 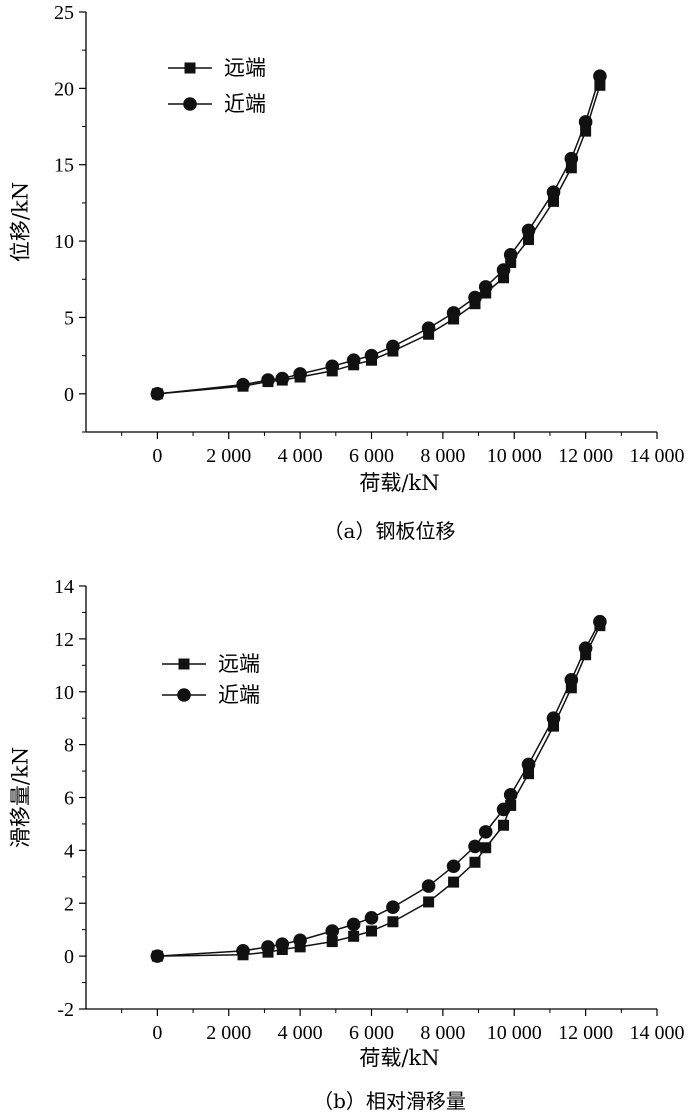 What do you see at coordinates (389, 1101) in the screenshot?
I see `figure-caption: （b）相对滑移量` at bounding box center [389, 1101].